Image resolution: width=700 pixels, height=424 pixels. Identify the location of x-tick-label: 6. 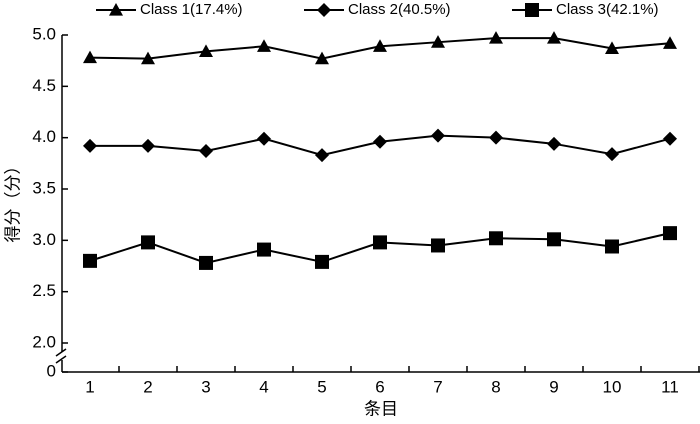
(379, 386).